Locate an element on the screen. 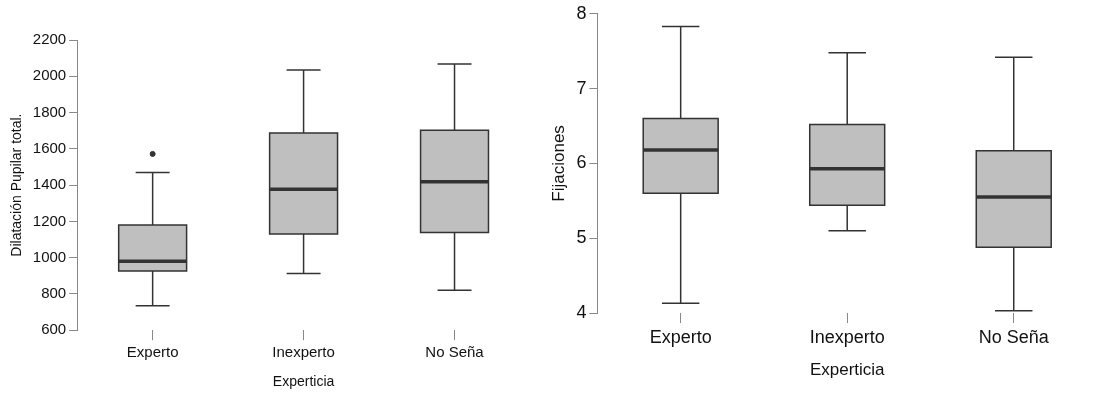  y-tick-label: 6 is located at coordinates (581, 162).